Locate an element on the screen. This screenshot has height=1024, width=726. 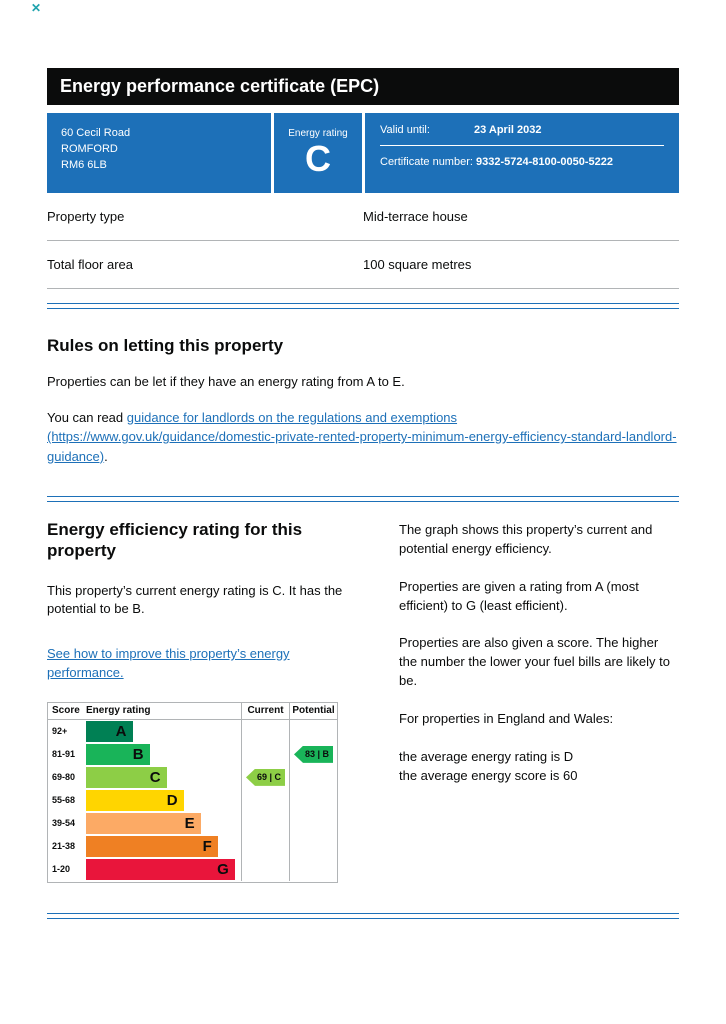
epc-band-row: 1-20 G is located at coordinates (192, 869).